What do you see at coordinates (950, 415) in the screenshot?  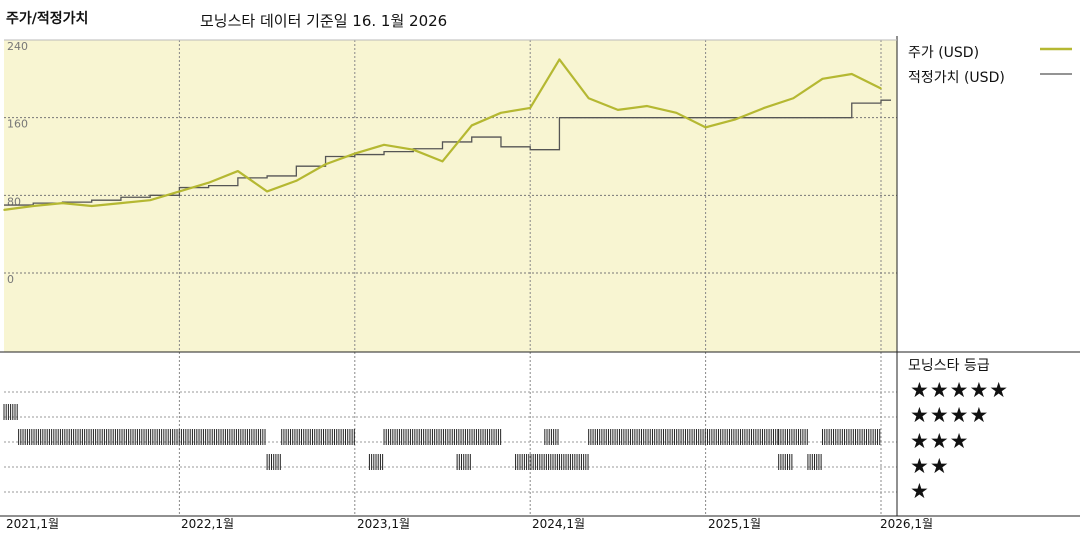 I see `rating-level-4: ★★★★` at bounding box center [950, 415].